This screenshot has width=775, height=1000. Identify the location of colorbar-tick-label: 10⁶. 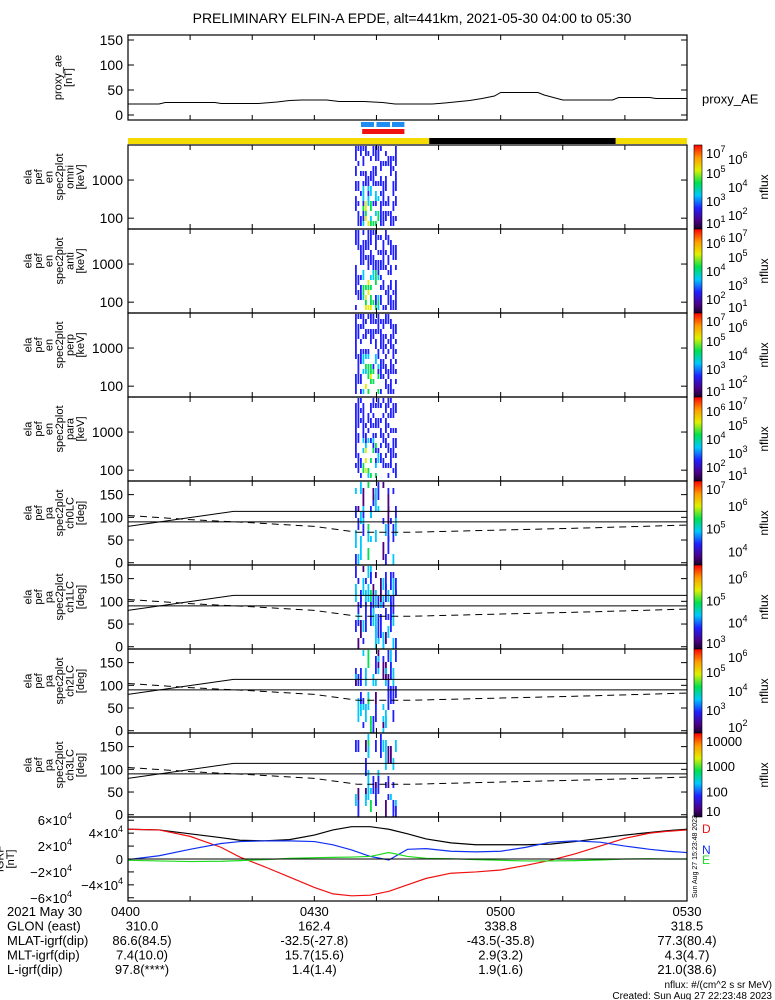
(737, 656).